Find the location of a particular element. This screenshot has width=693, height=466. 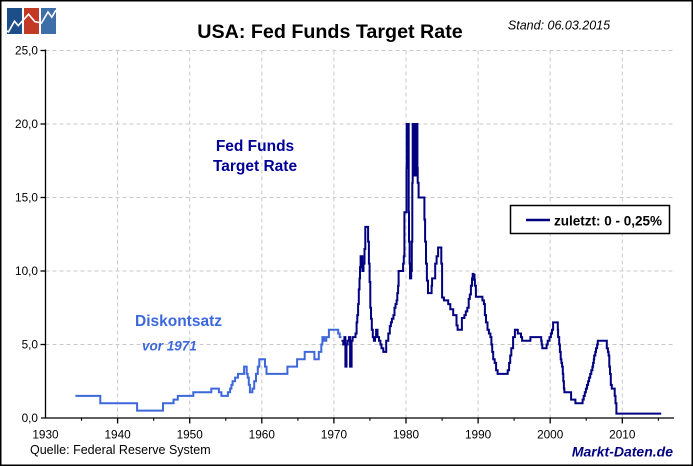

svg-text: 1960 is located at coordinates (262, 435).